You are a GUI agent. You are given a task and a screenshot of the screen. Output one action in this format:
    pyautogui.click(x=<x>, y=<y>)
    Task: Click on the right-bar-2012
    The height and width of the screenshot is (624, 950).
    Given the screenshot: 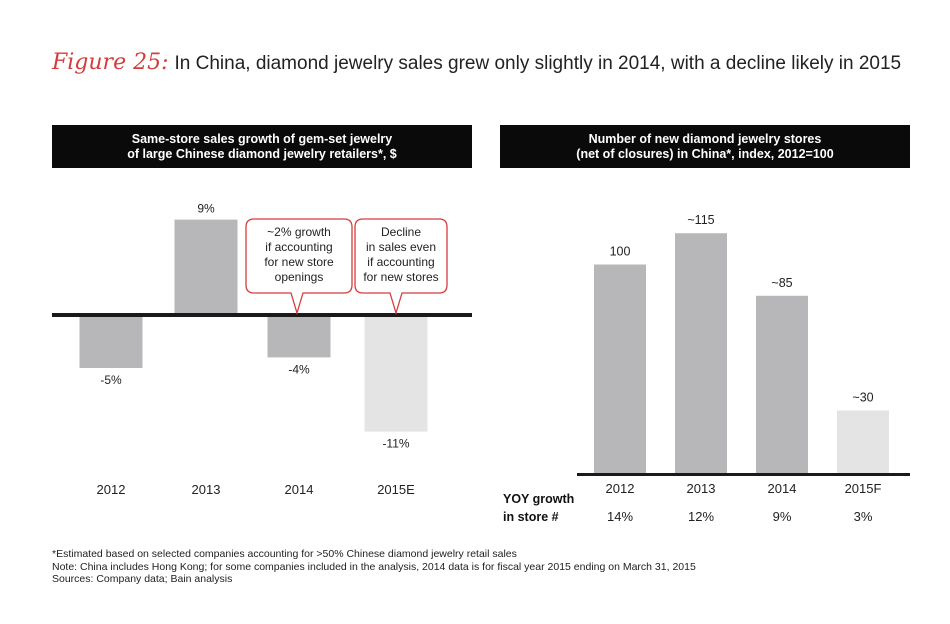 What is the action you would take?
    pyautogui.click(x=620, y=368)
    